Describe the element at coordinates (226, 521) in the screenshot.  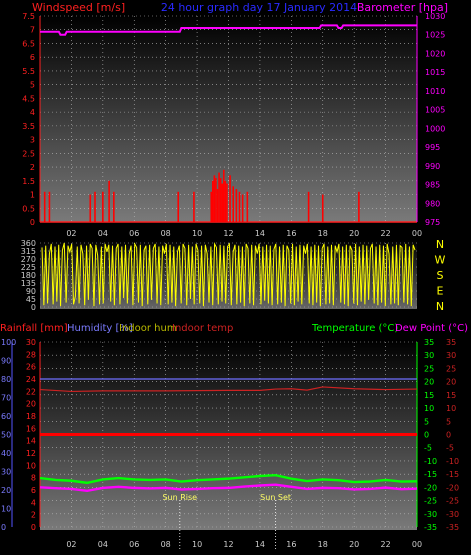
I see `sun-markers: Sun Rise Sun Set` at that location.